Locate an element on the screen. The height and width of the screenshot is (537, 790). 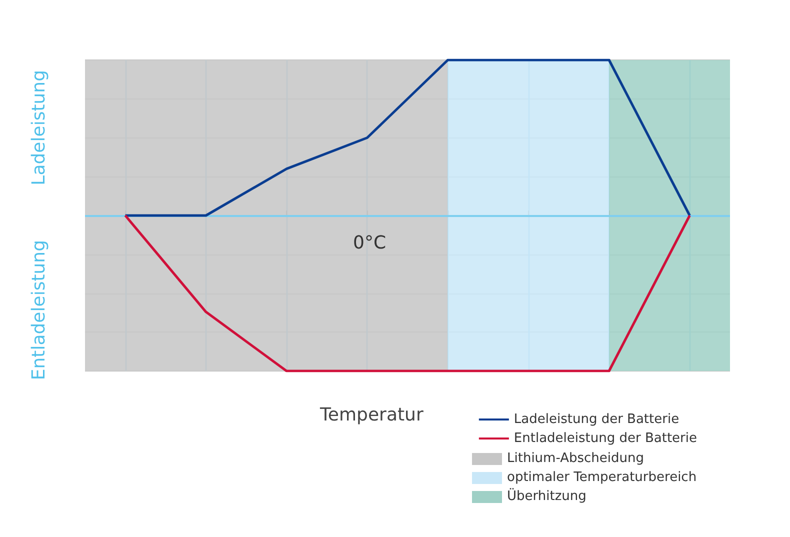
text: Entladeleistung is located at coordinates (39, 310).